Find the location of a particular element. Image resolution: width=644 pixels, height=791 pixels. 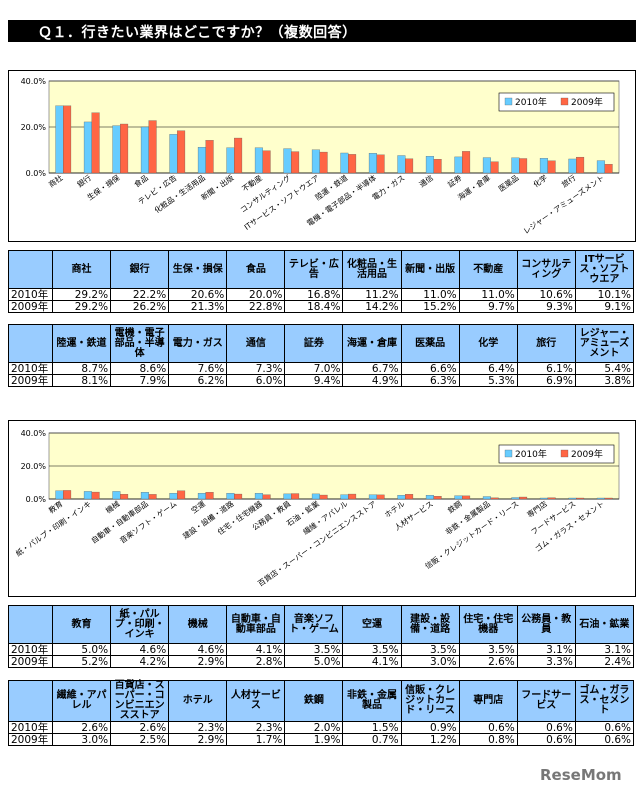

x-tick-label: 生保・損保 is located at coordinates (103, 187).